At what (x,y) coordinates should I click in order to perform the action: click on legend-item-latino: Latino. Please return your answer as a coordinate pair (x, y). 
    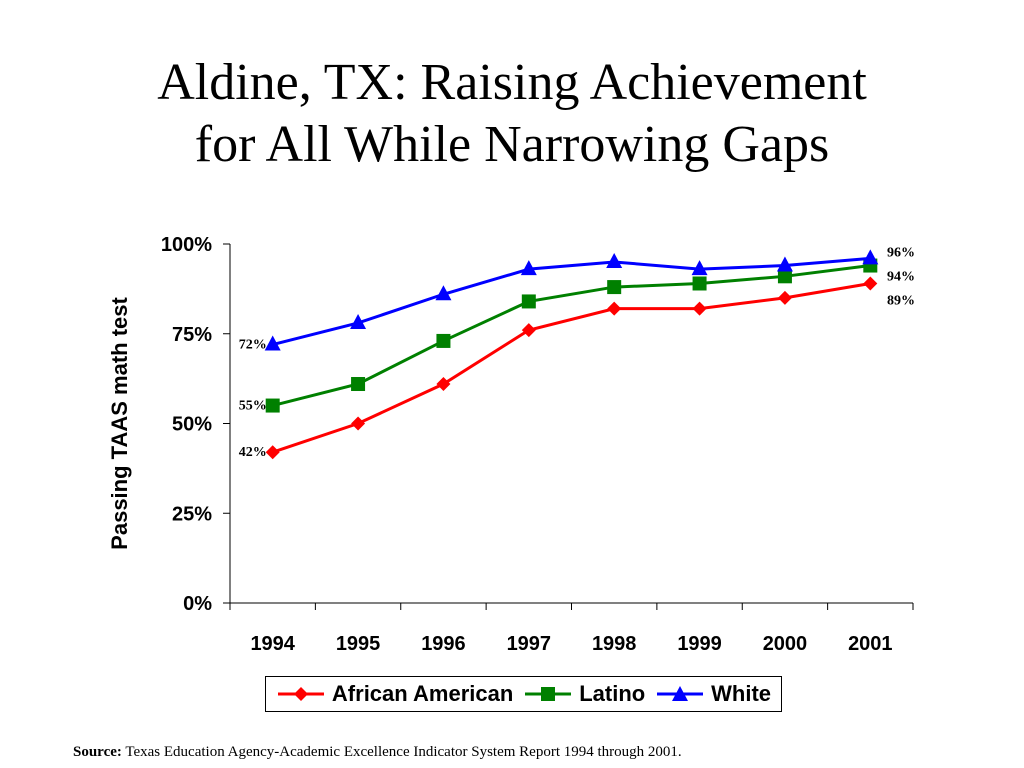
    Looking at the image, I should click on (584, 694).